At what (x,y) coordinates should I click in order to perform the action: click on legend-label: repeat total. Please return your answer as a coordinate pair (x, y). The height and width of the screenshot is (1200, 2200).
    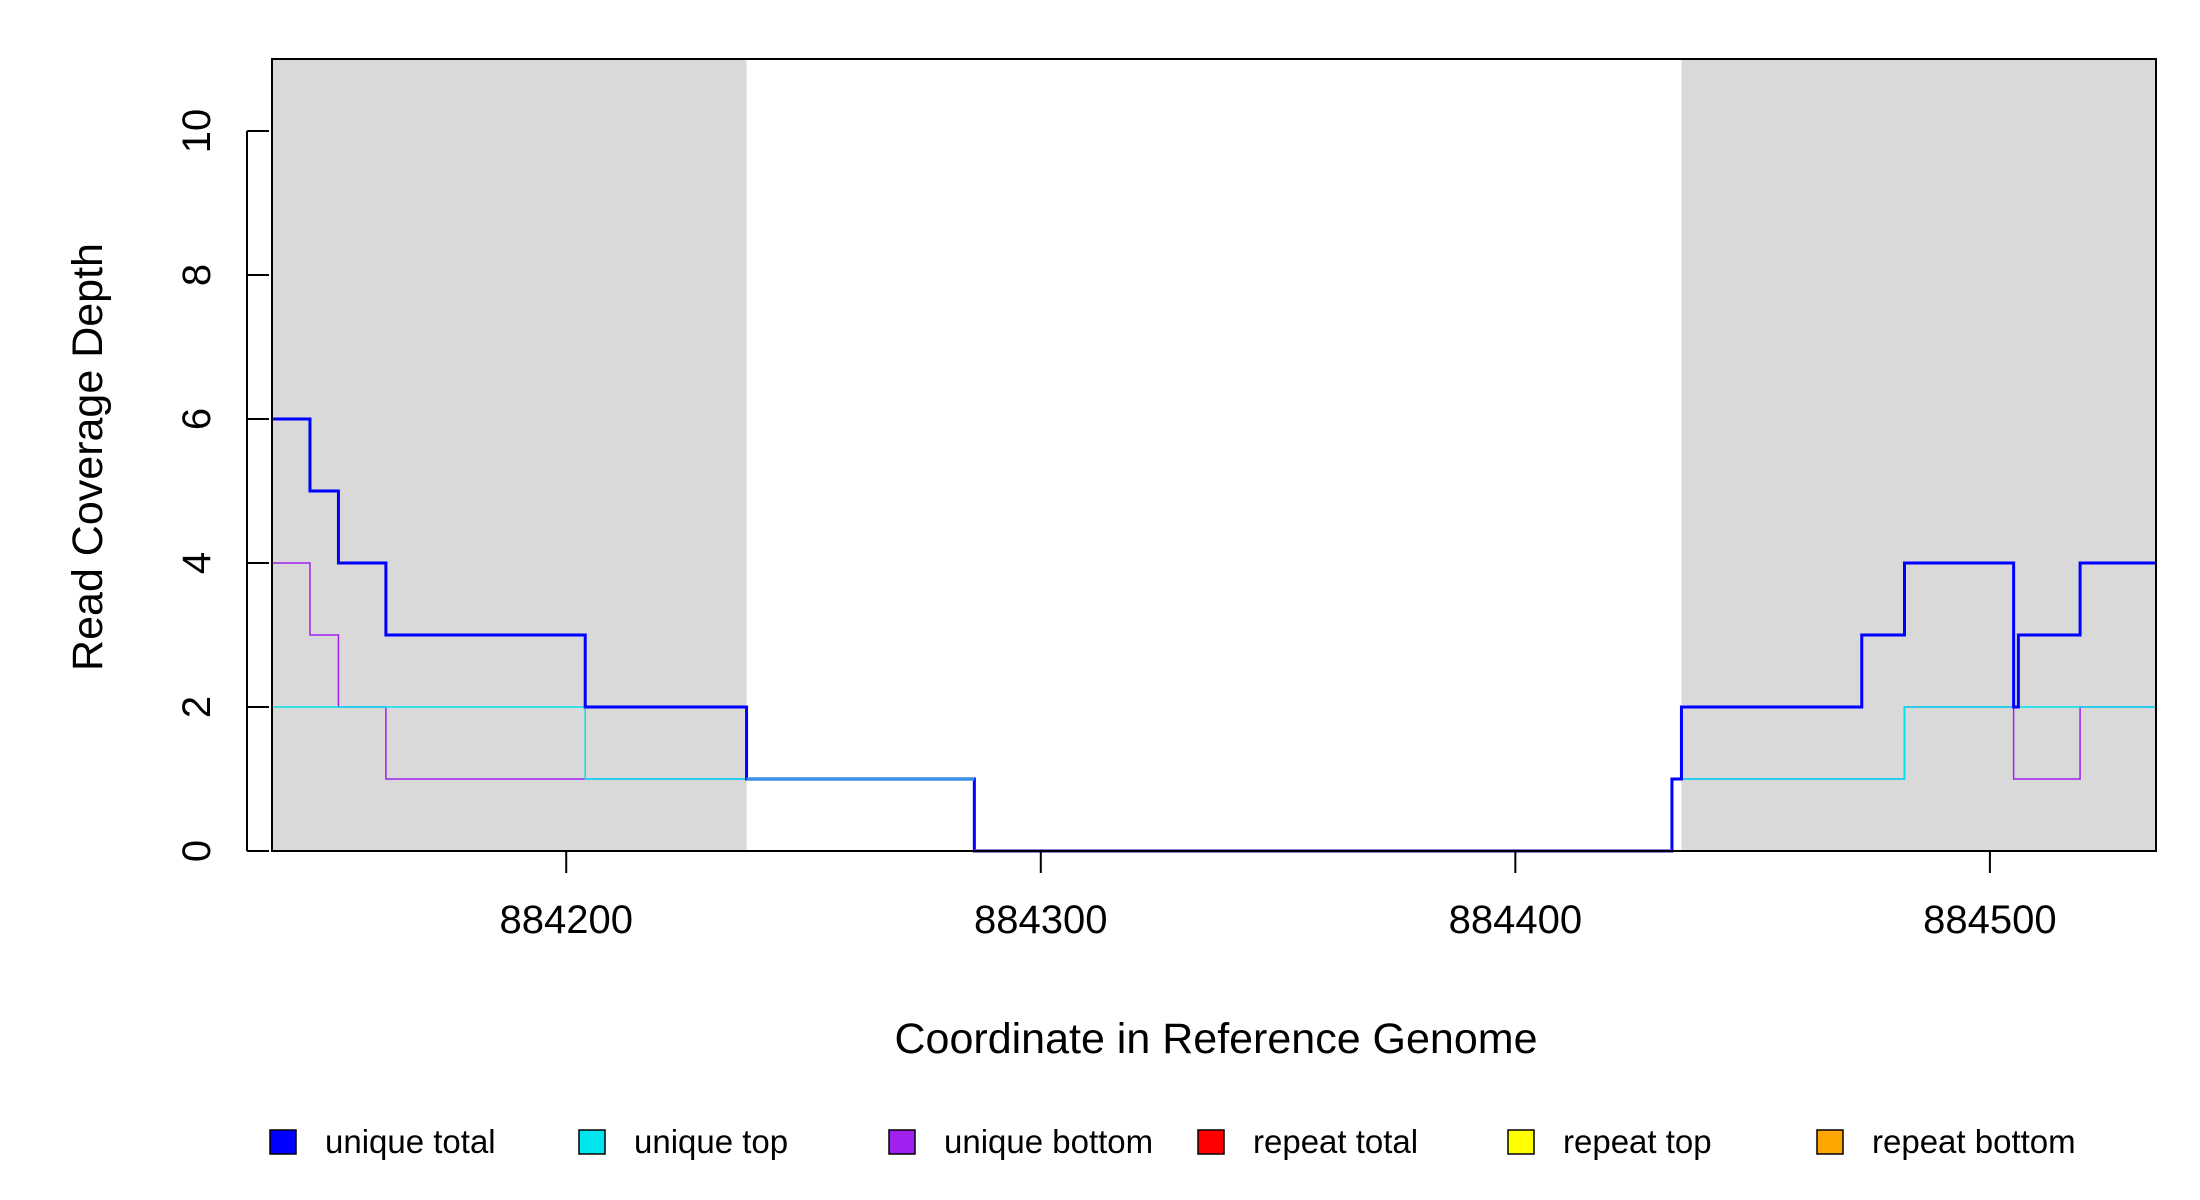
    Looking at the image, I should click on (1335, 1141).